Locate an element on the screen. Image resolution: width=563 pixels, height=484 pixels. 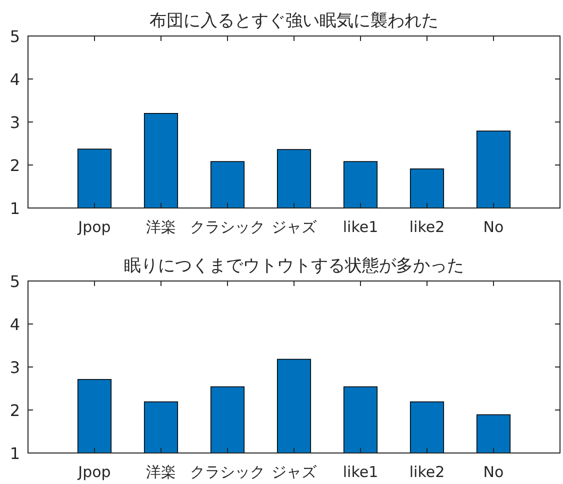
chart-title: 眠りにつくまでウトウトする状態が多かった is located at coordinates (294, 266).